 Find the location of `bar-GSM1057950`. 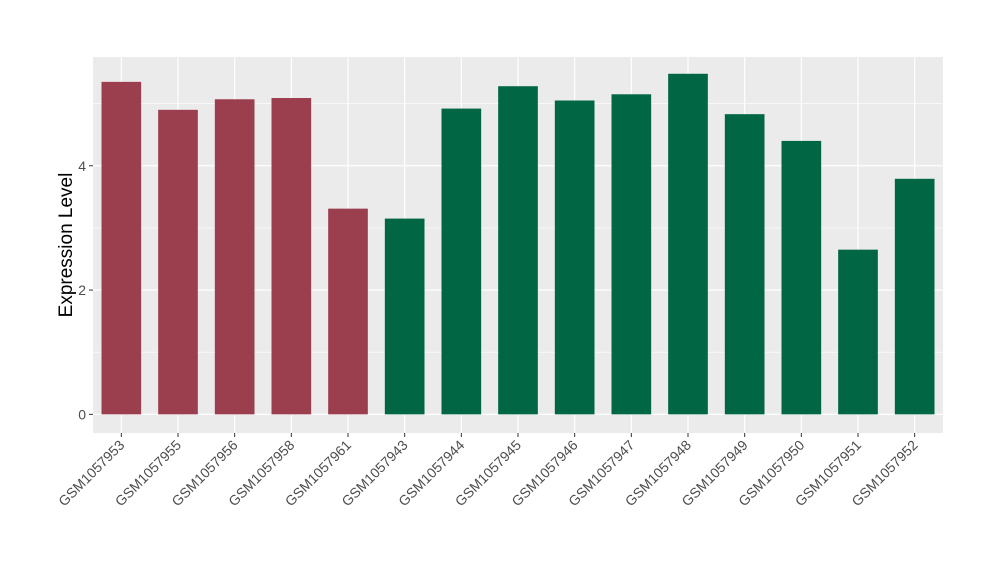

bar-GSM1057950 is located at coordinates (801, 277).